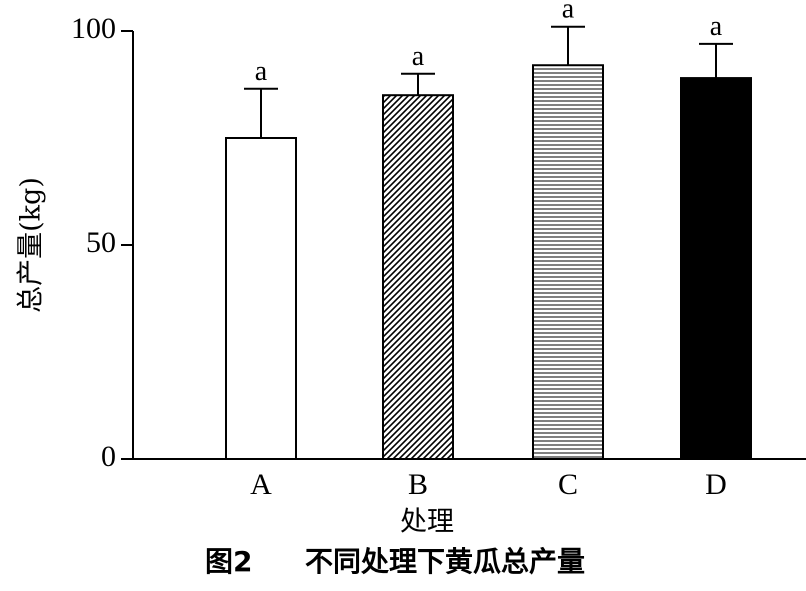  I want to click on y-ticks: 0 50 100, so click(102, 242).